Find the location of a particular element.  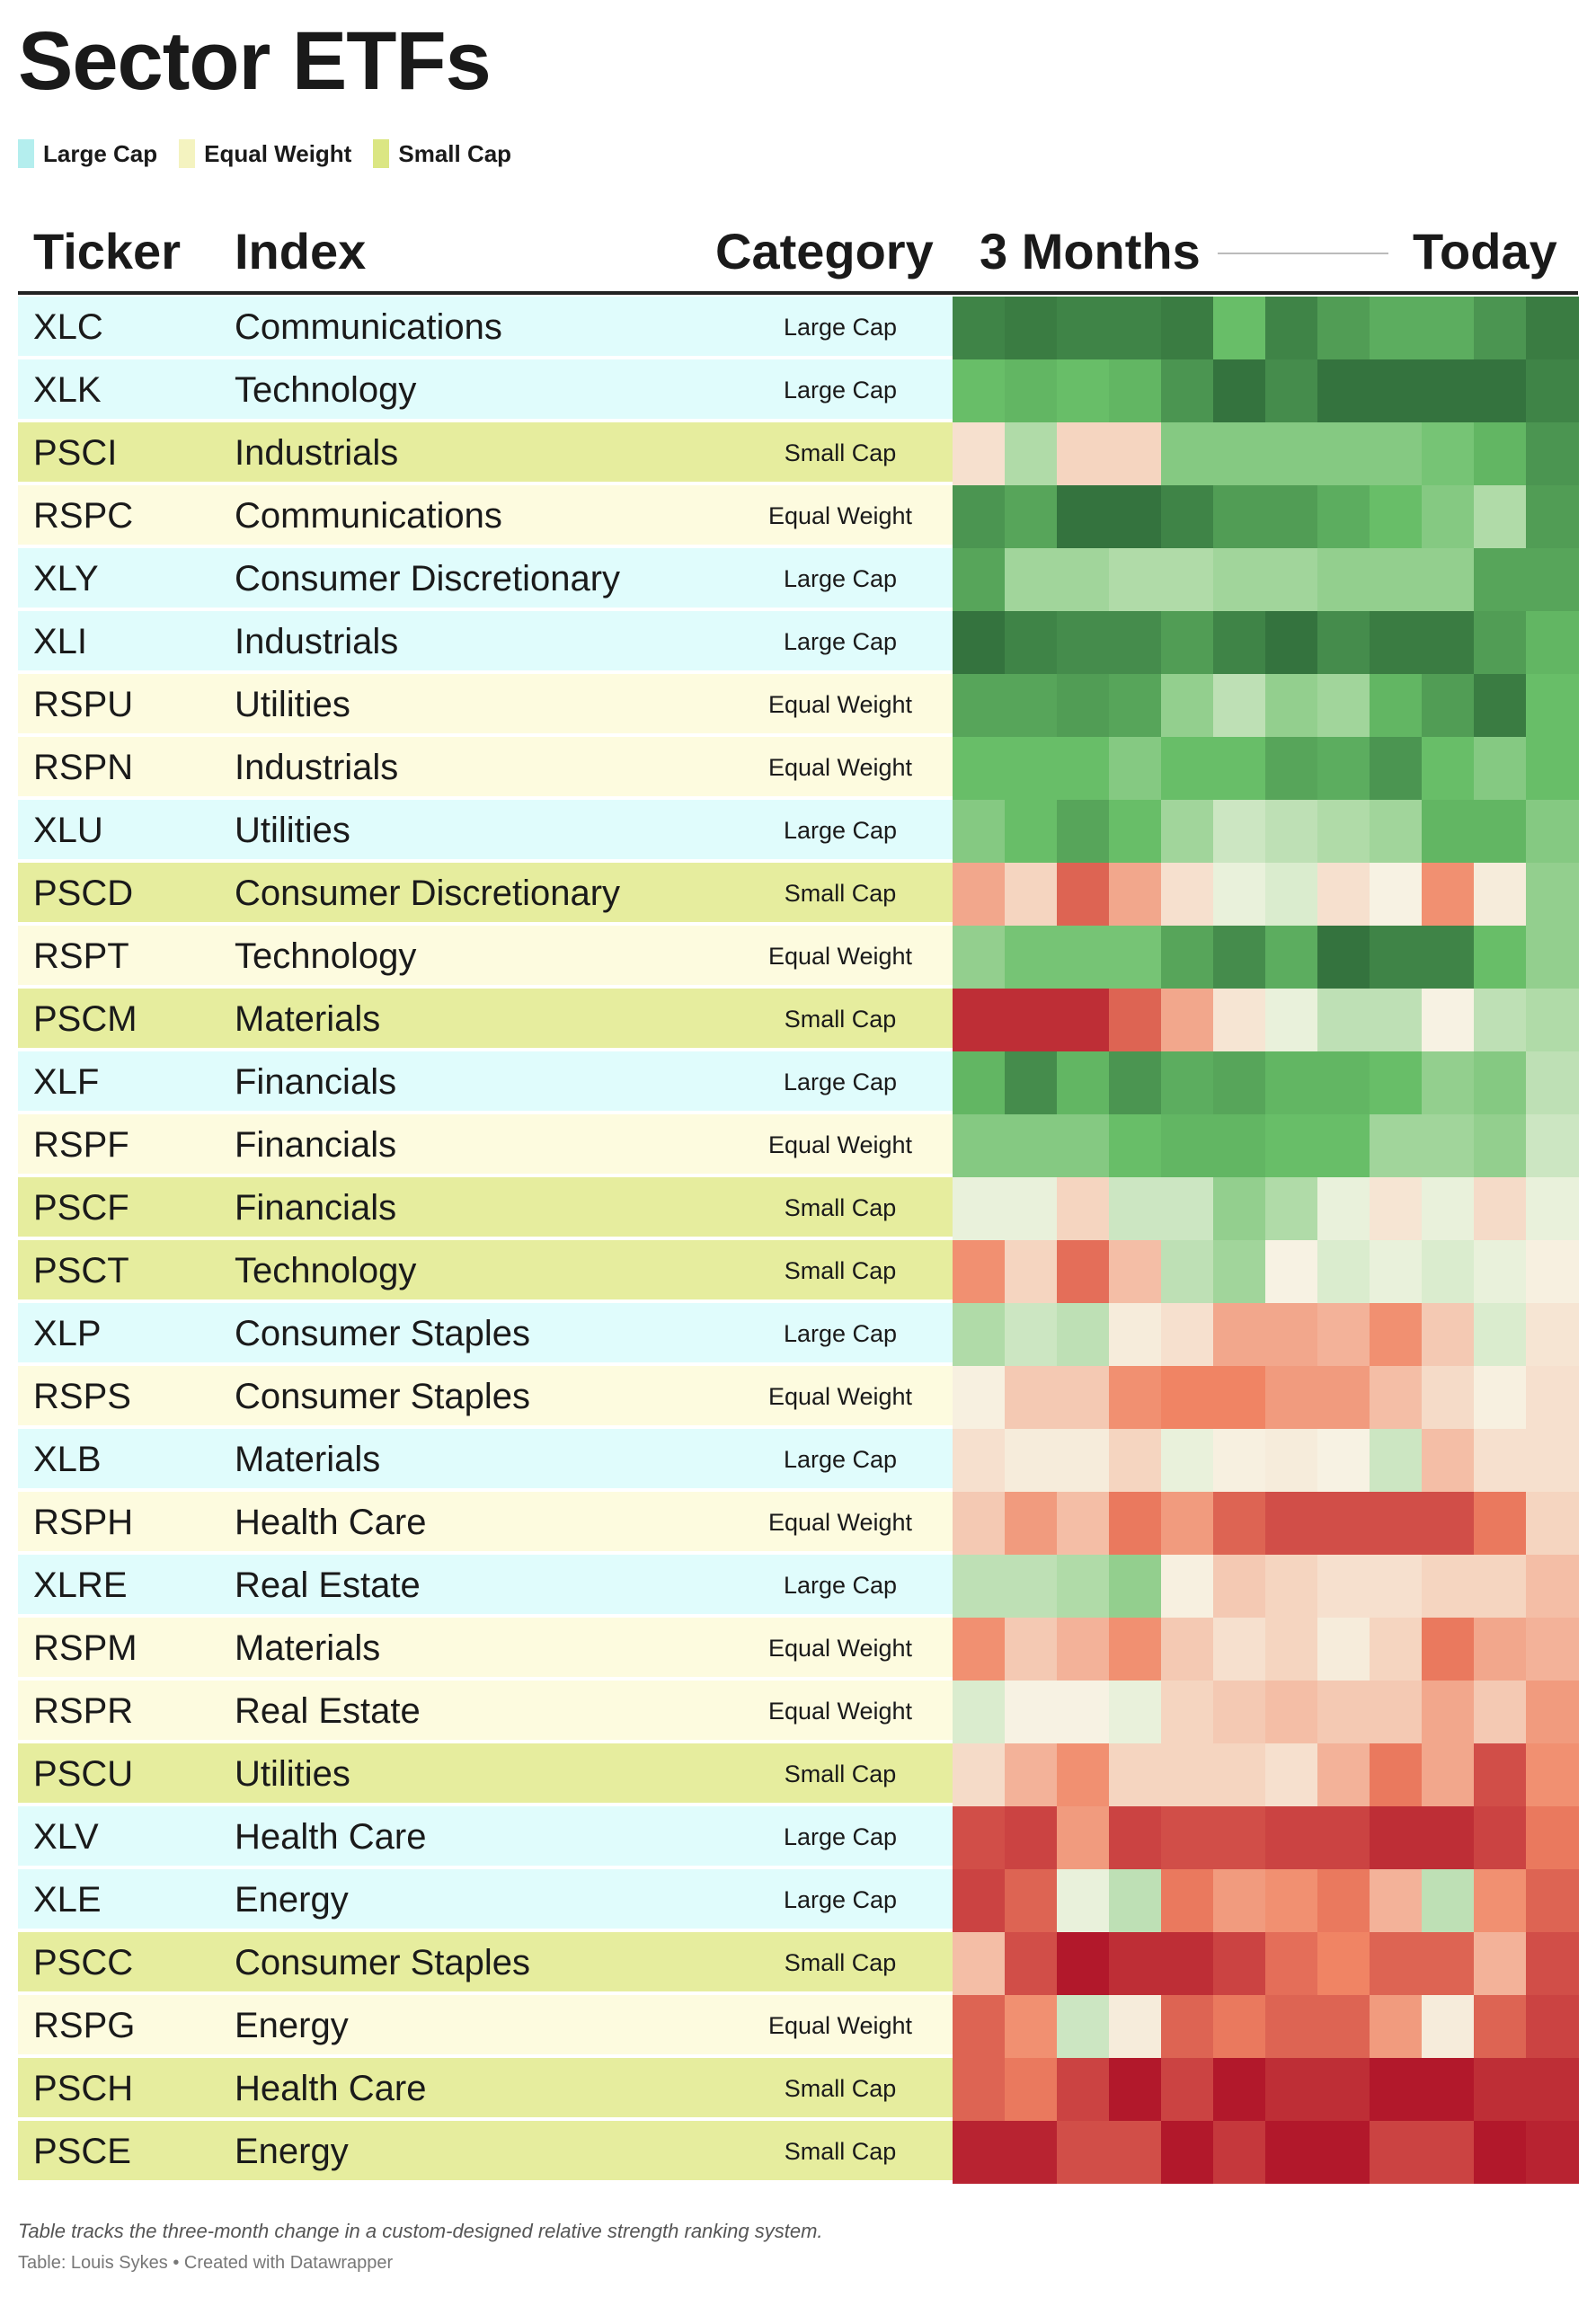

ticker-cell: RSPF is located at coordinates (81, 1145).